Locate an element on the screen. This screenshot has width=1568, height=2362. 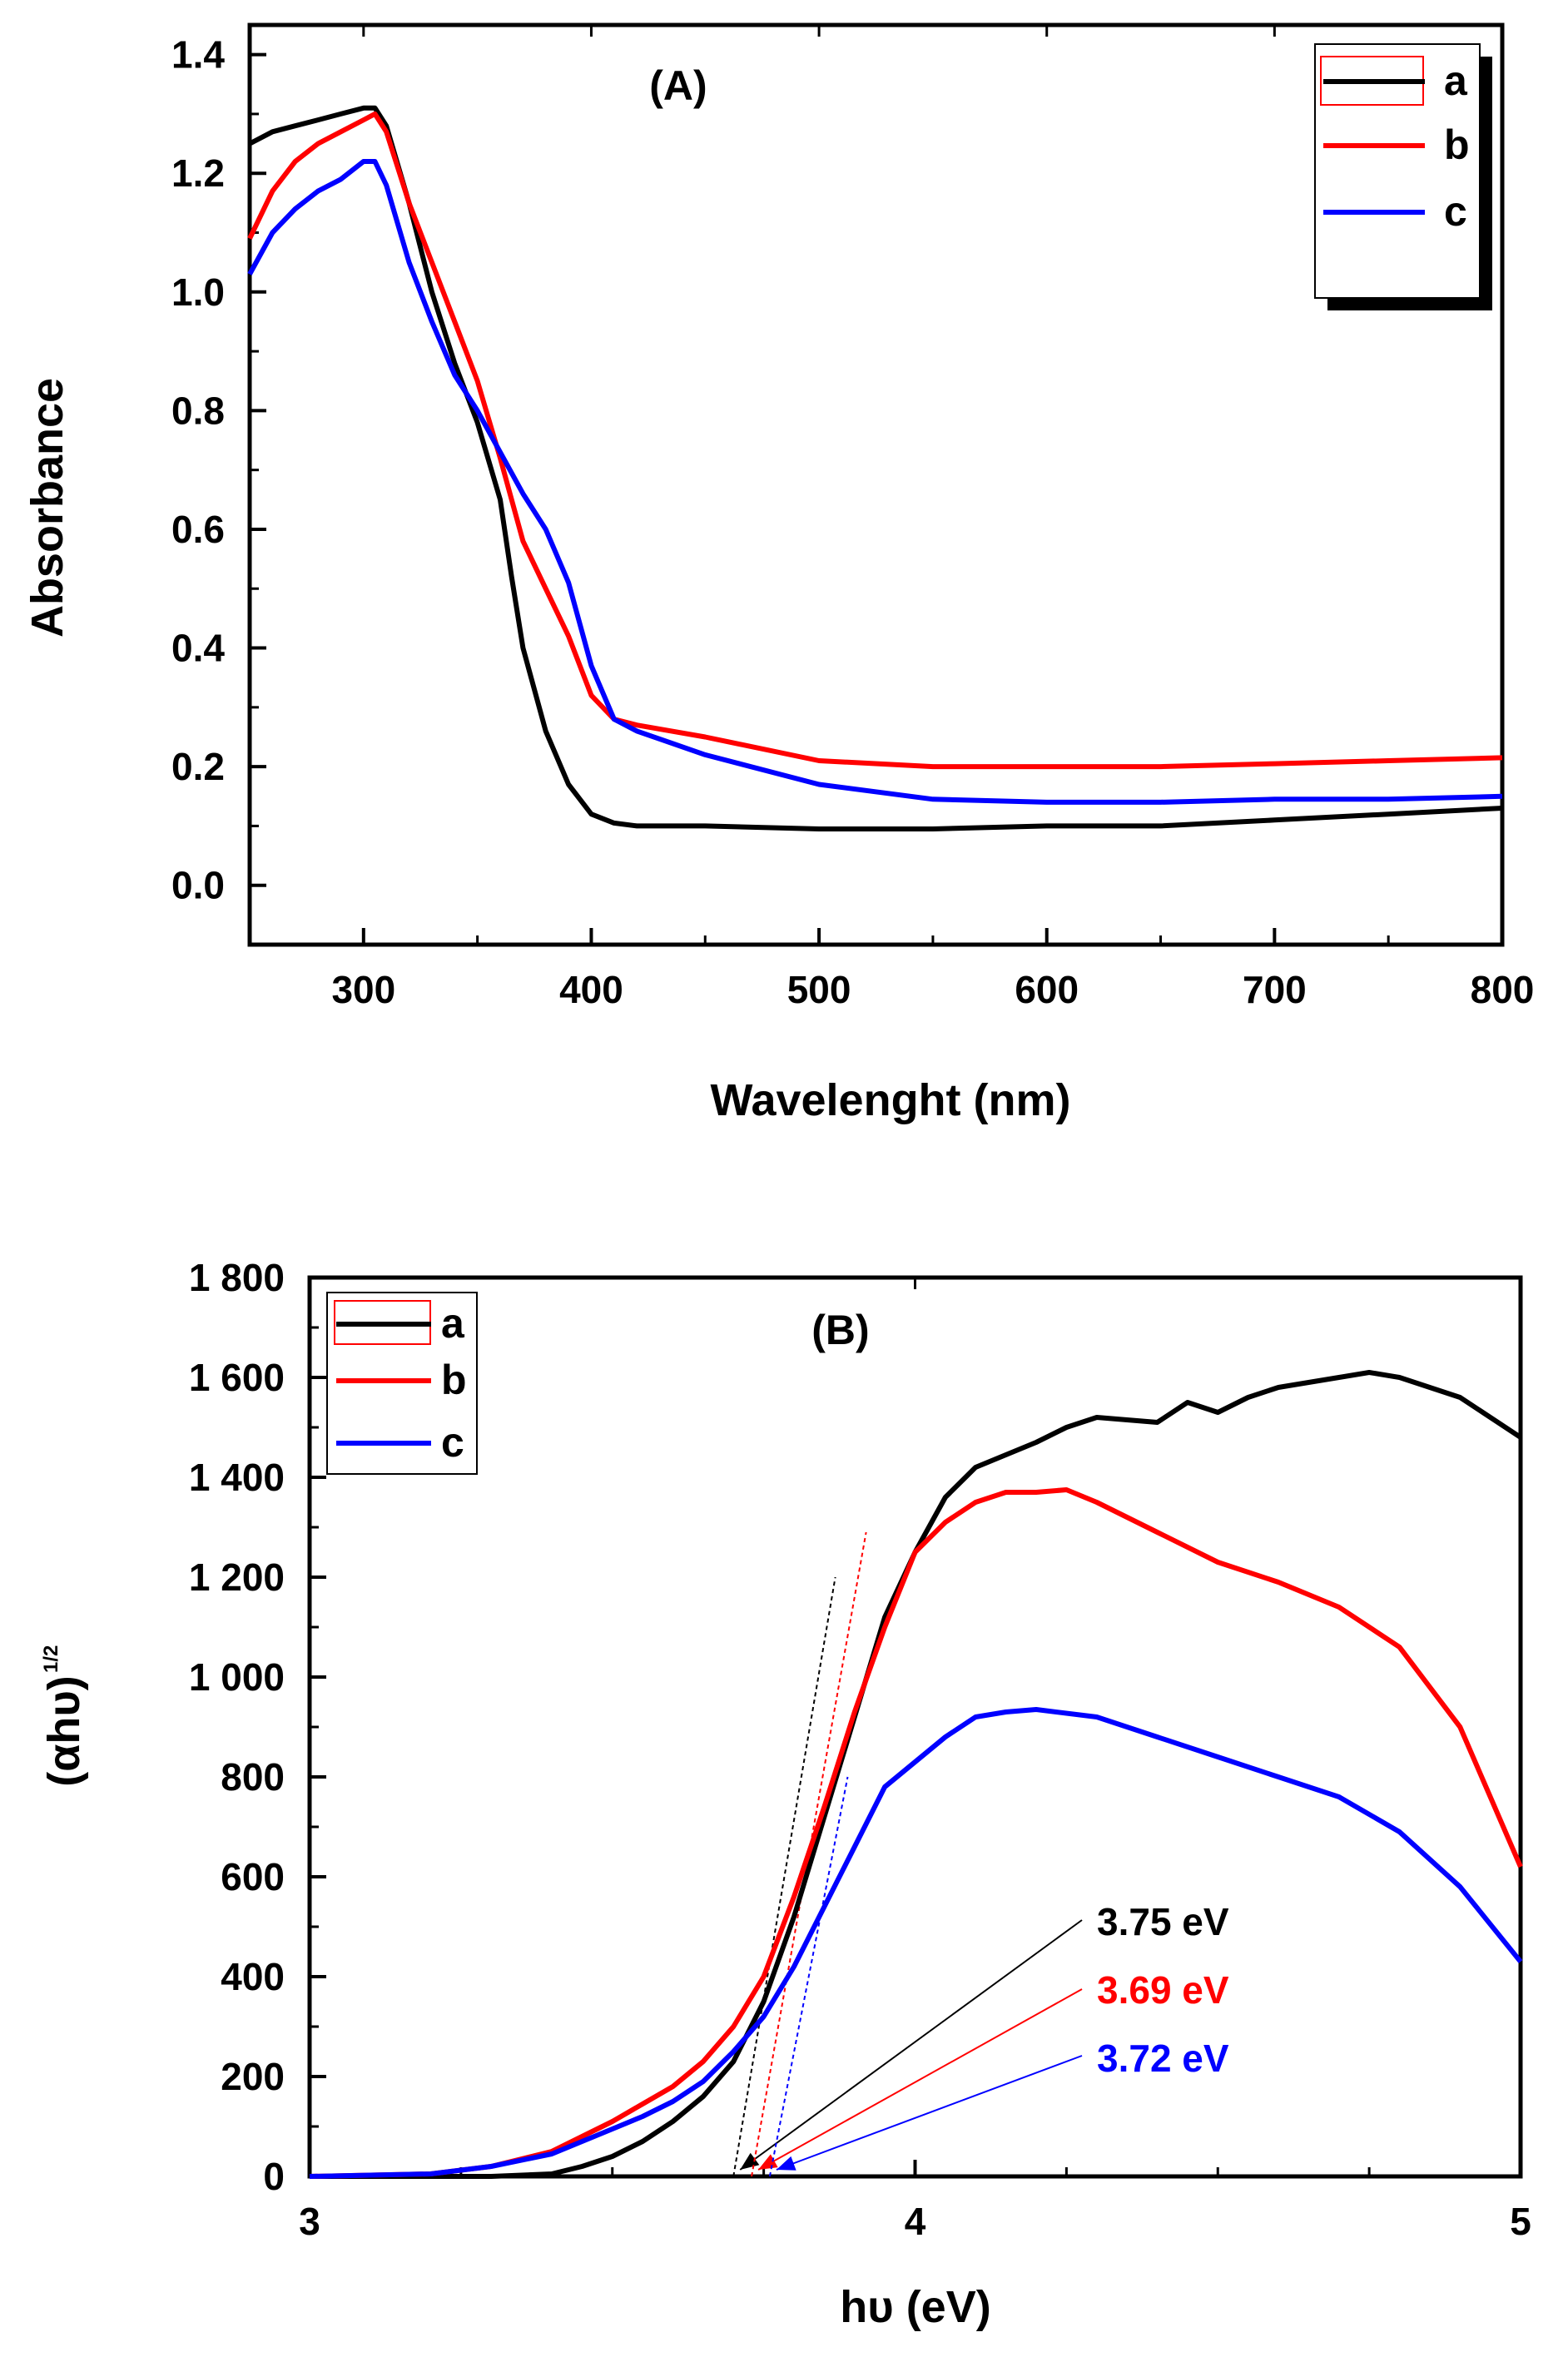
legend-b-label: b is located at coordinates (1457, 145).